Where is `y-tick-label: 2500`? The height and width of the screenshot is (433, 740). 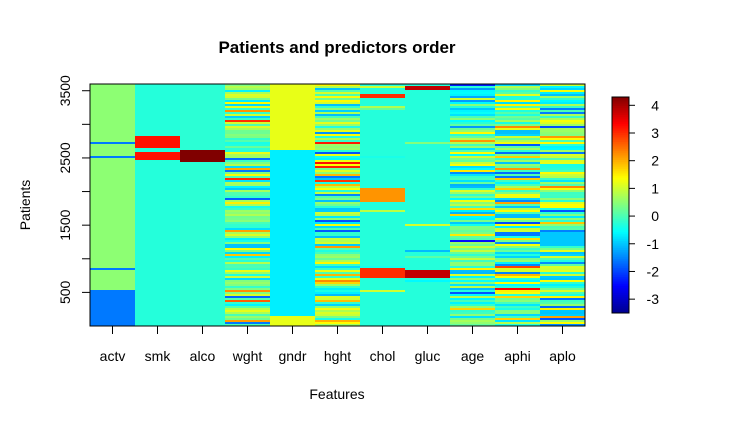 y-tick-label: 2500 is located at coordinates (65, 157).